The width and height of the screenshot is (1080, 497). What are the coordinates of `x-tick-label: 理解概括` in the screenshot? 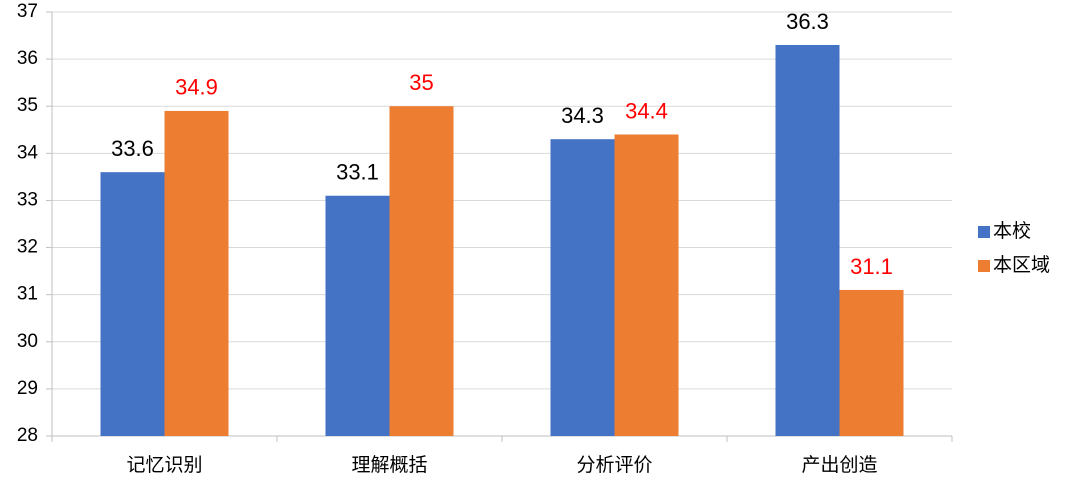 It's located at (389, 465).